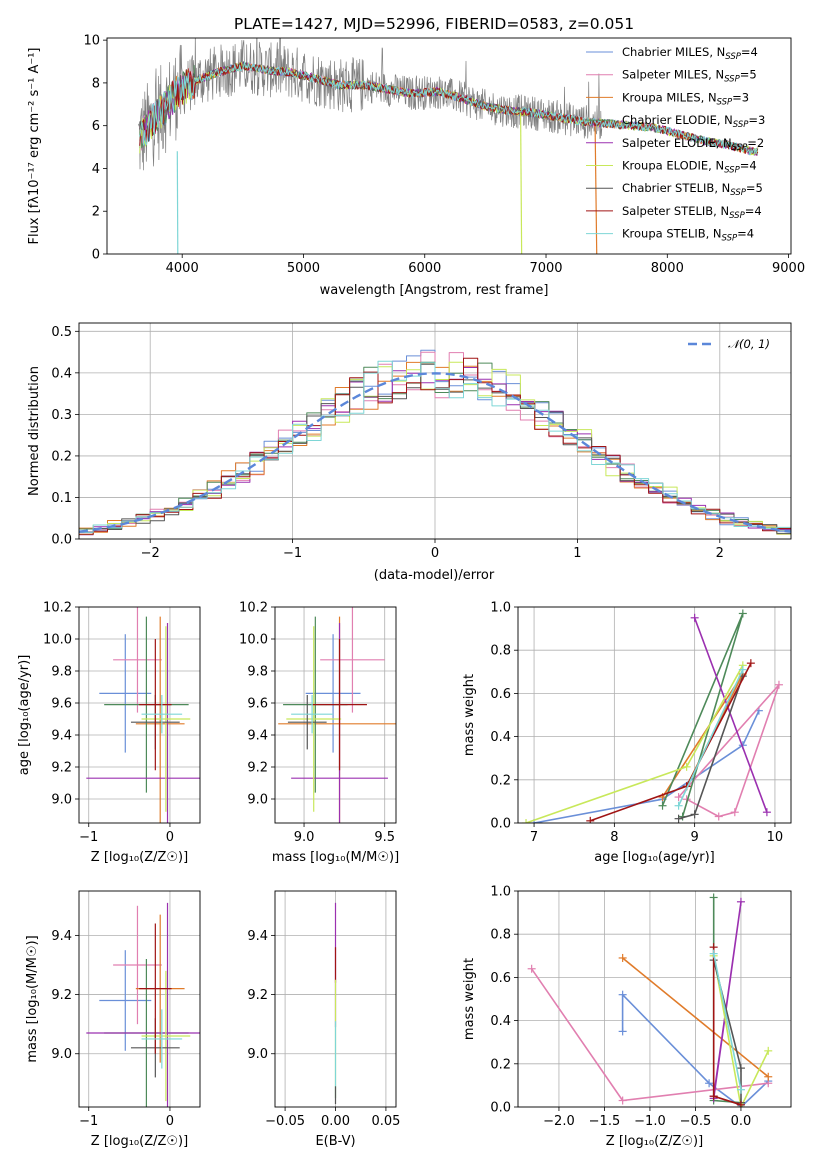 The image size is (819, 1170). I want to click on weight-series-chabrier_stelib, so click(710, 747).